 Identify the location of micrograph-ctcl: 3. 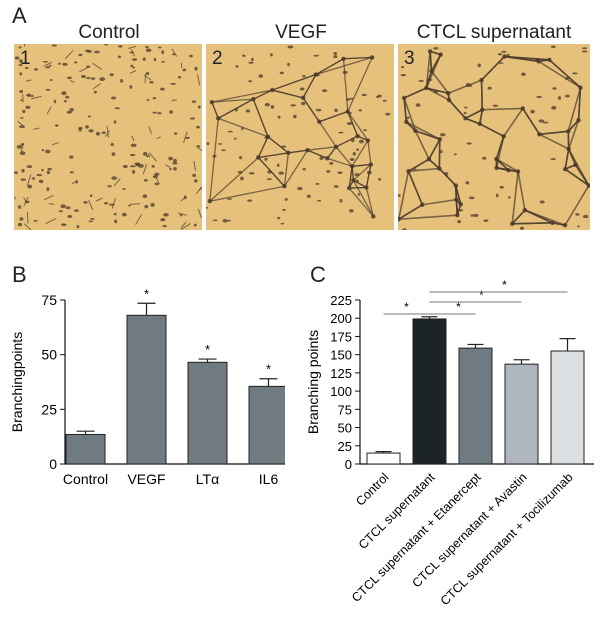
(494, 137).